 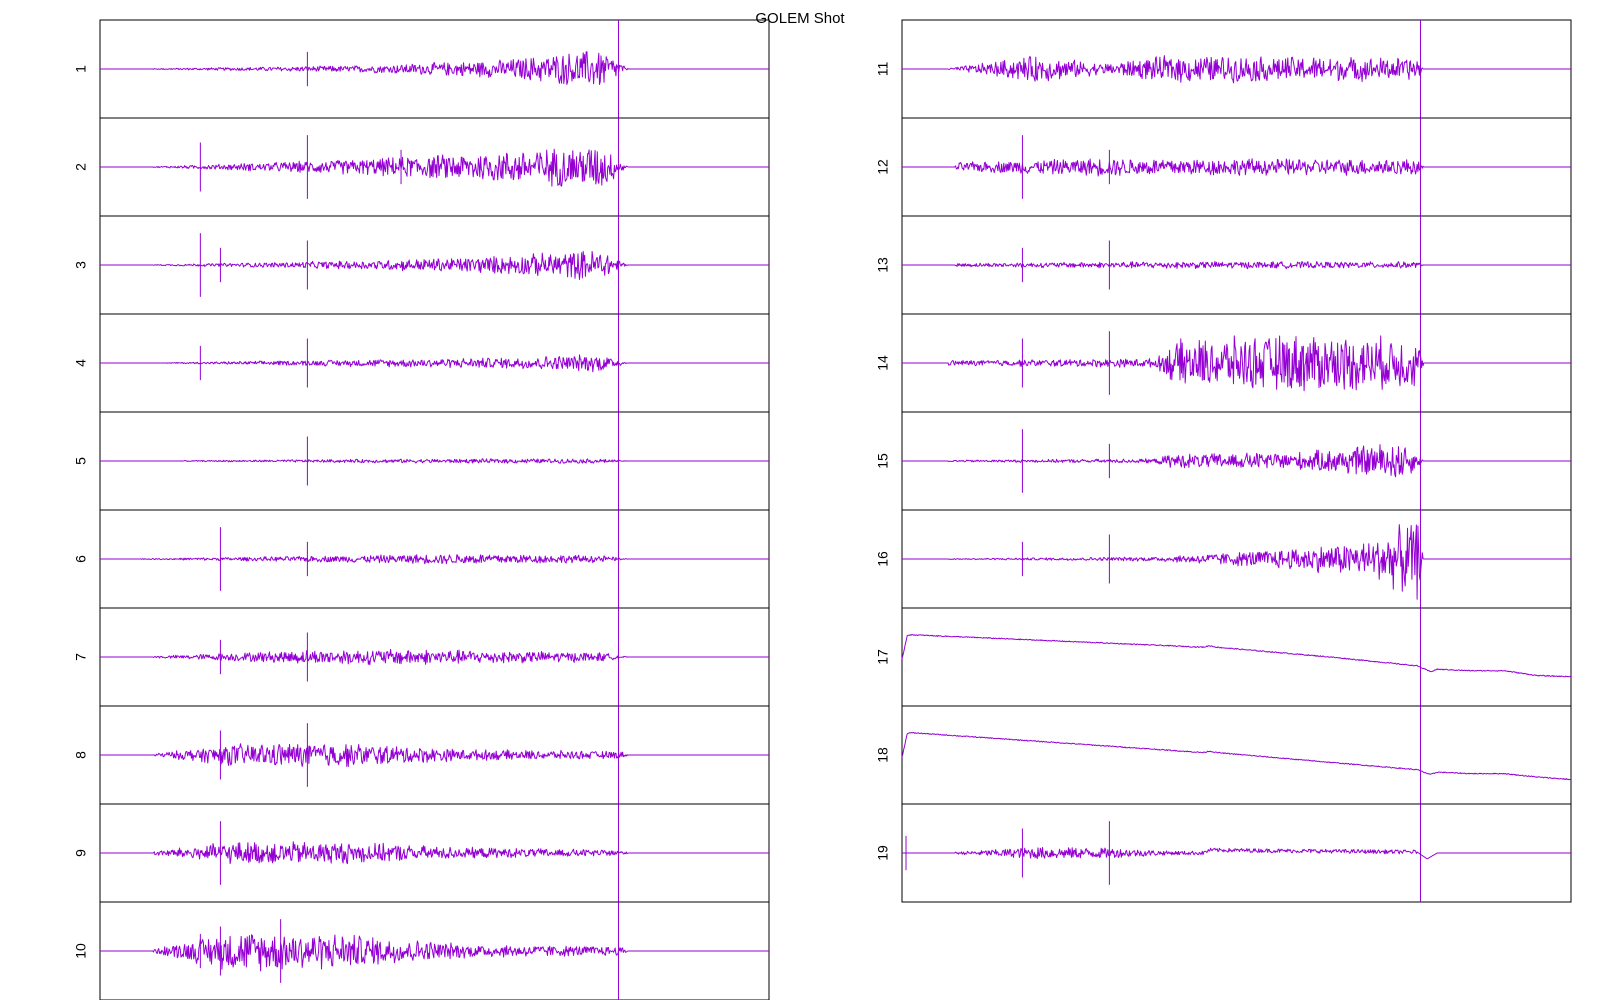 I want to click on channel-label-11: 11, so click(x=883, y=69).